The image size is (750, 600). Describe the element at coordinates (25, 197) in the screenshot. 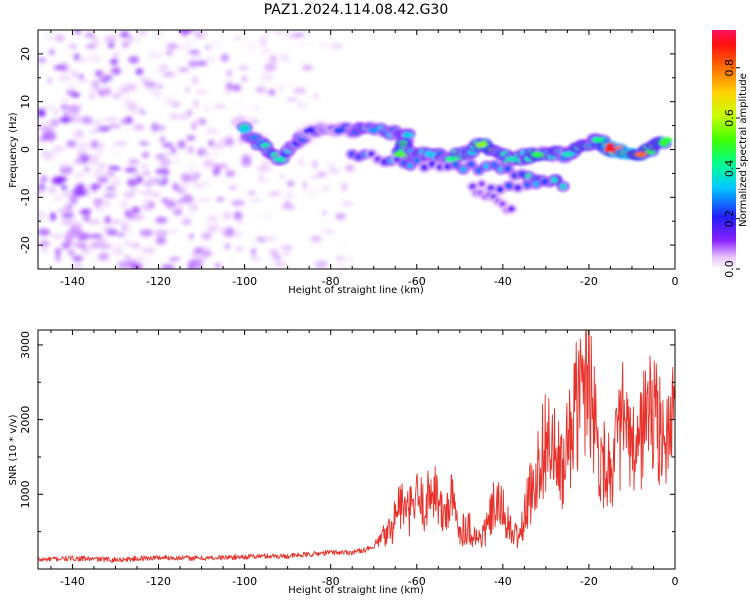

I see `y-tick-label: -10` at that location.